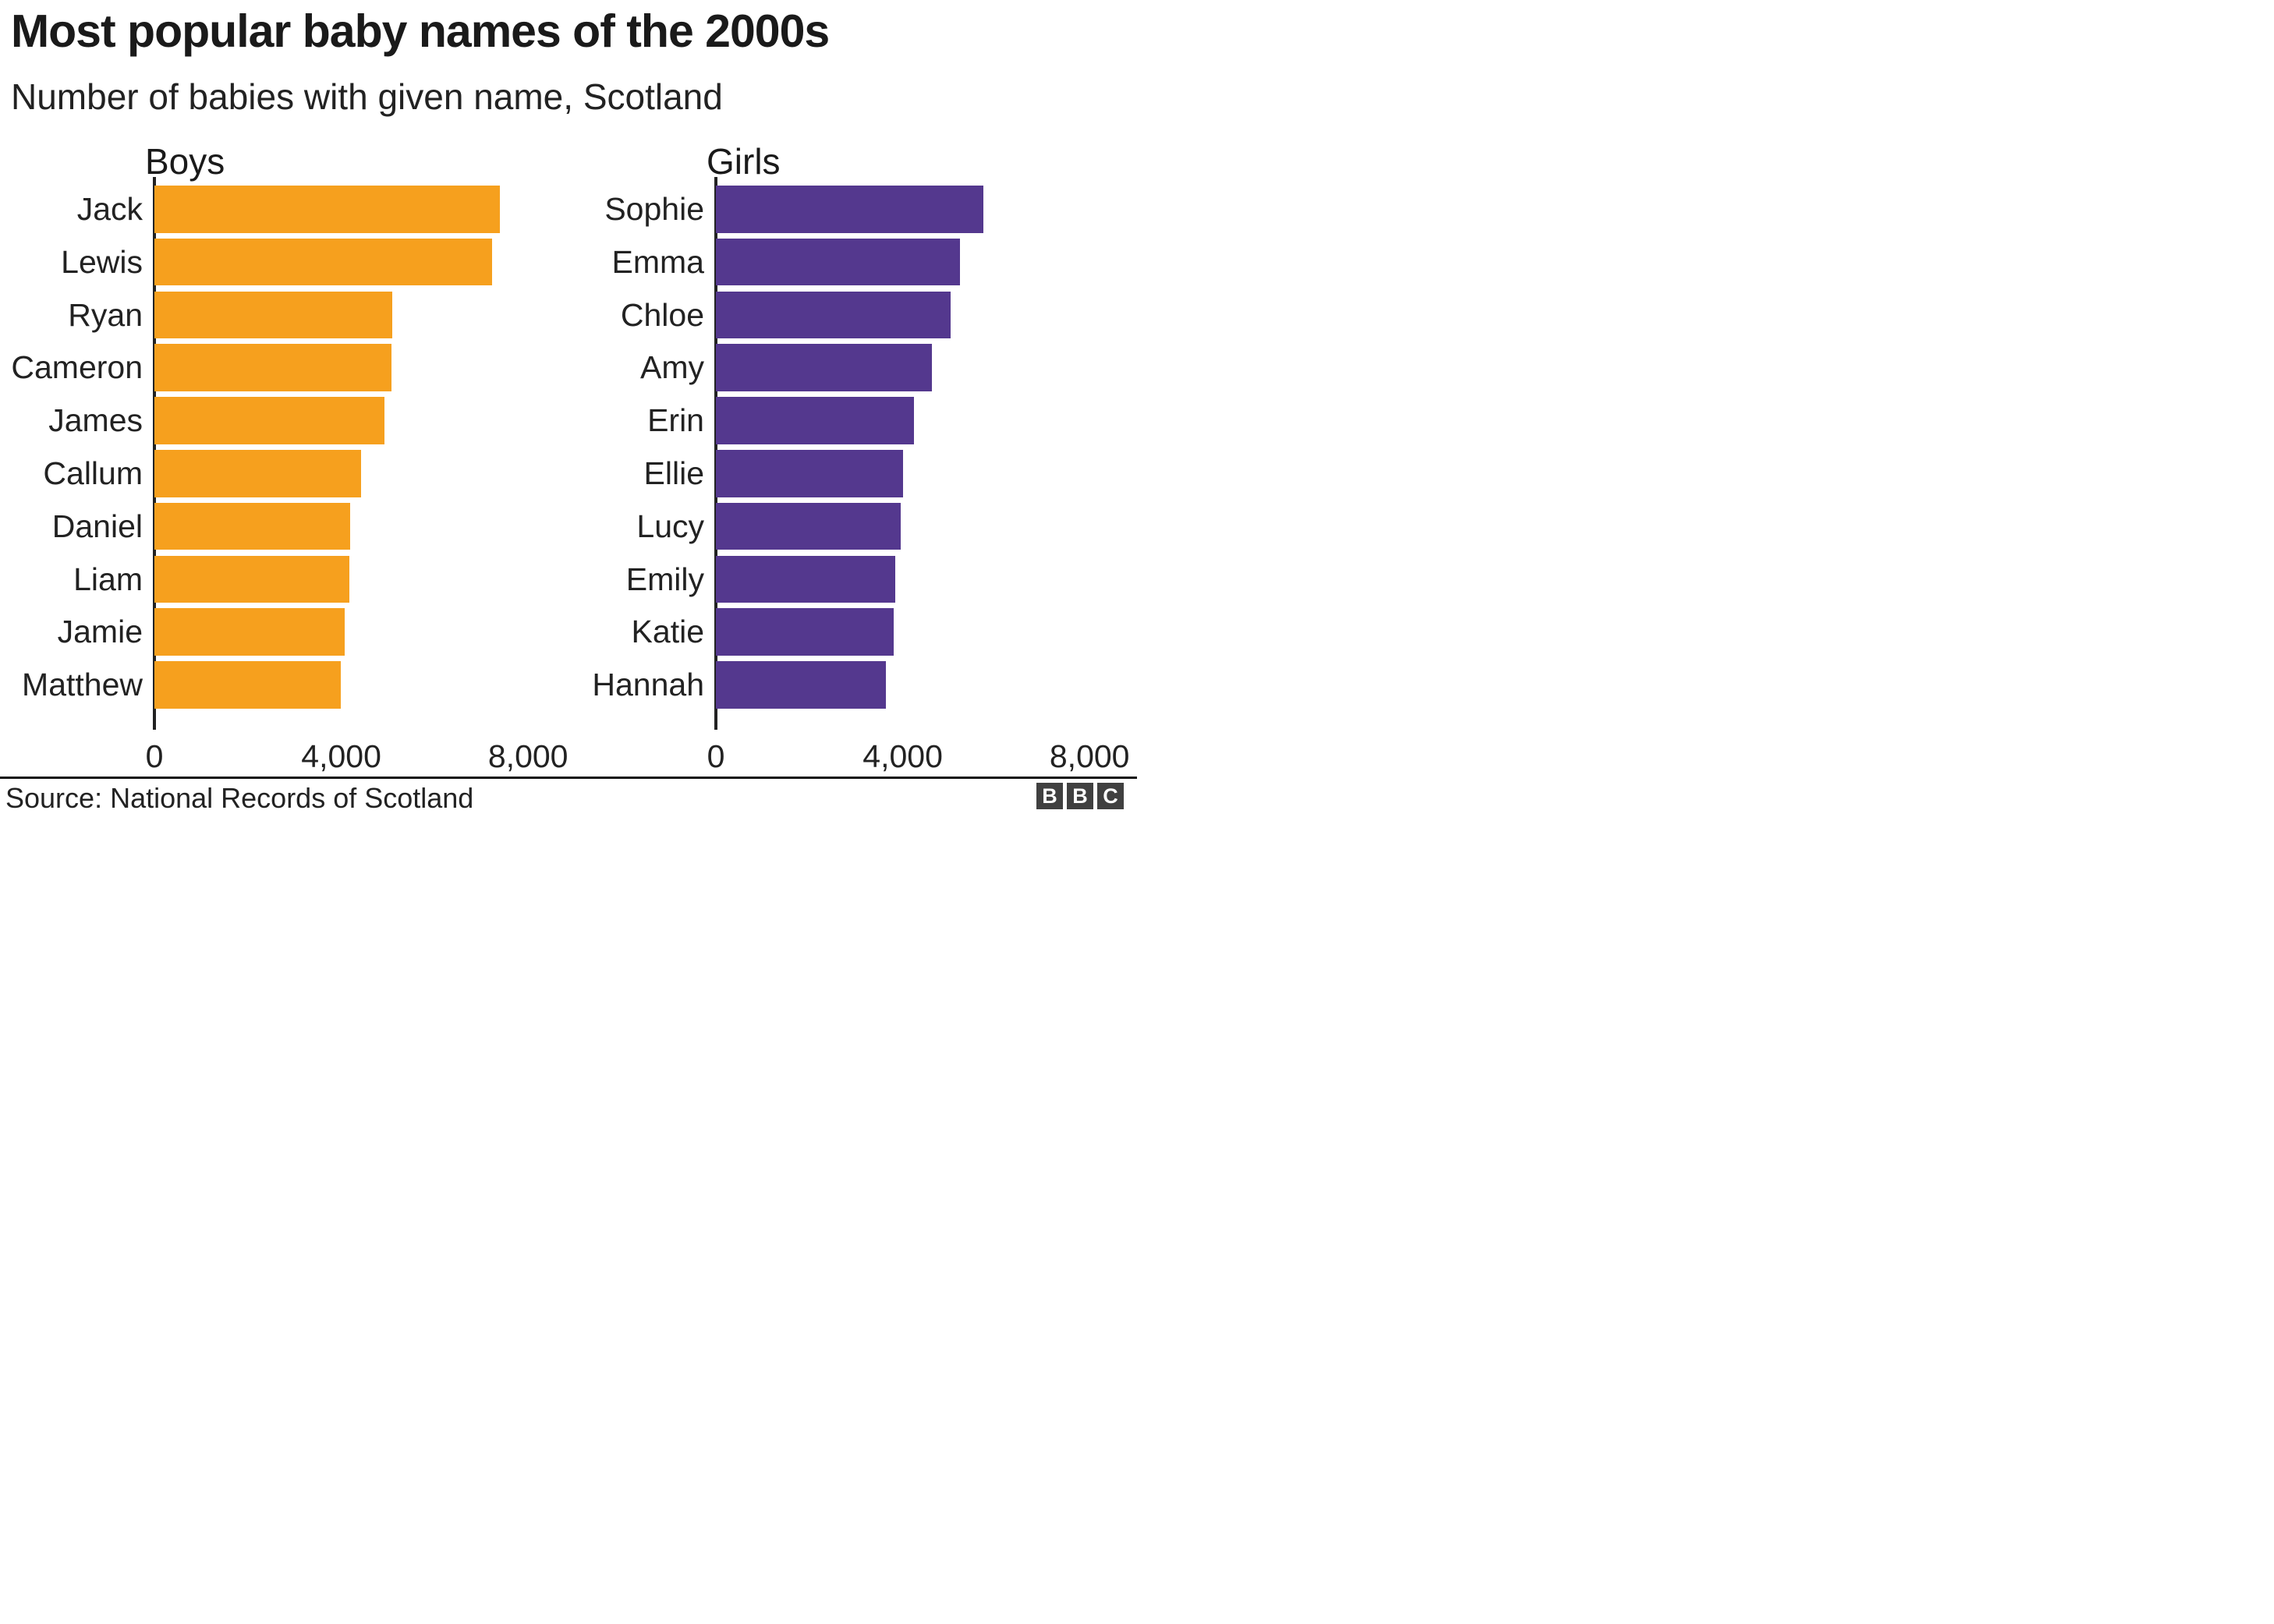 Image resolution: width=2274 pixels, height=1624 pixels. Describe the element at coordinates (824, 367) in the screenshot. I see `bar-amy` at that location.